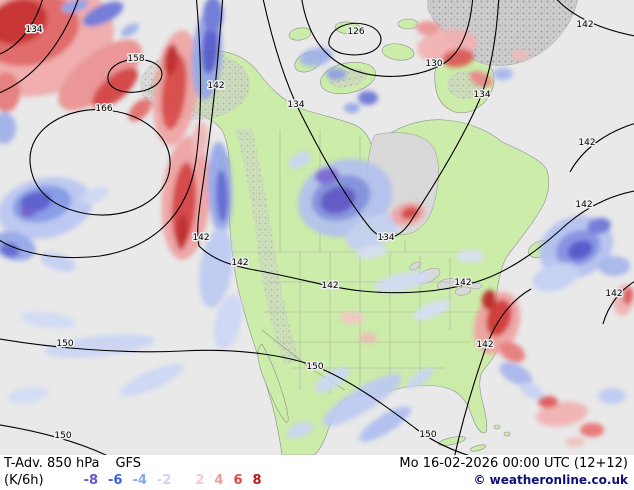  What do you see at coordinates (128, 463) in the screenshot?
I see `model-name: GFS` at bounding box center [128, 463].